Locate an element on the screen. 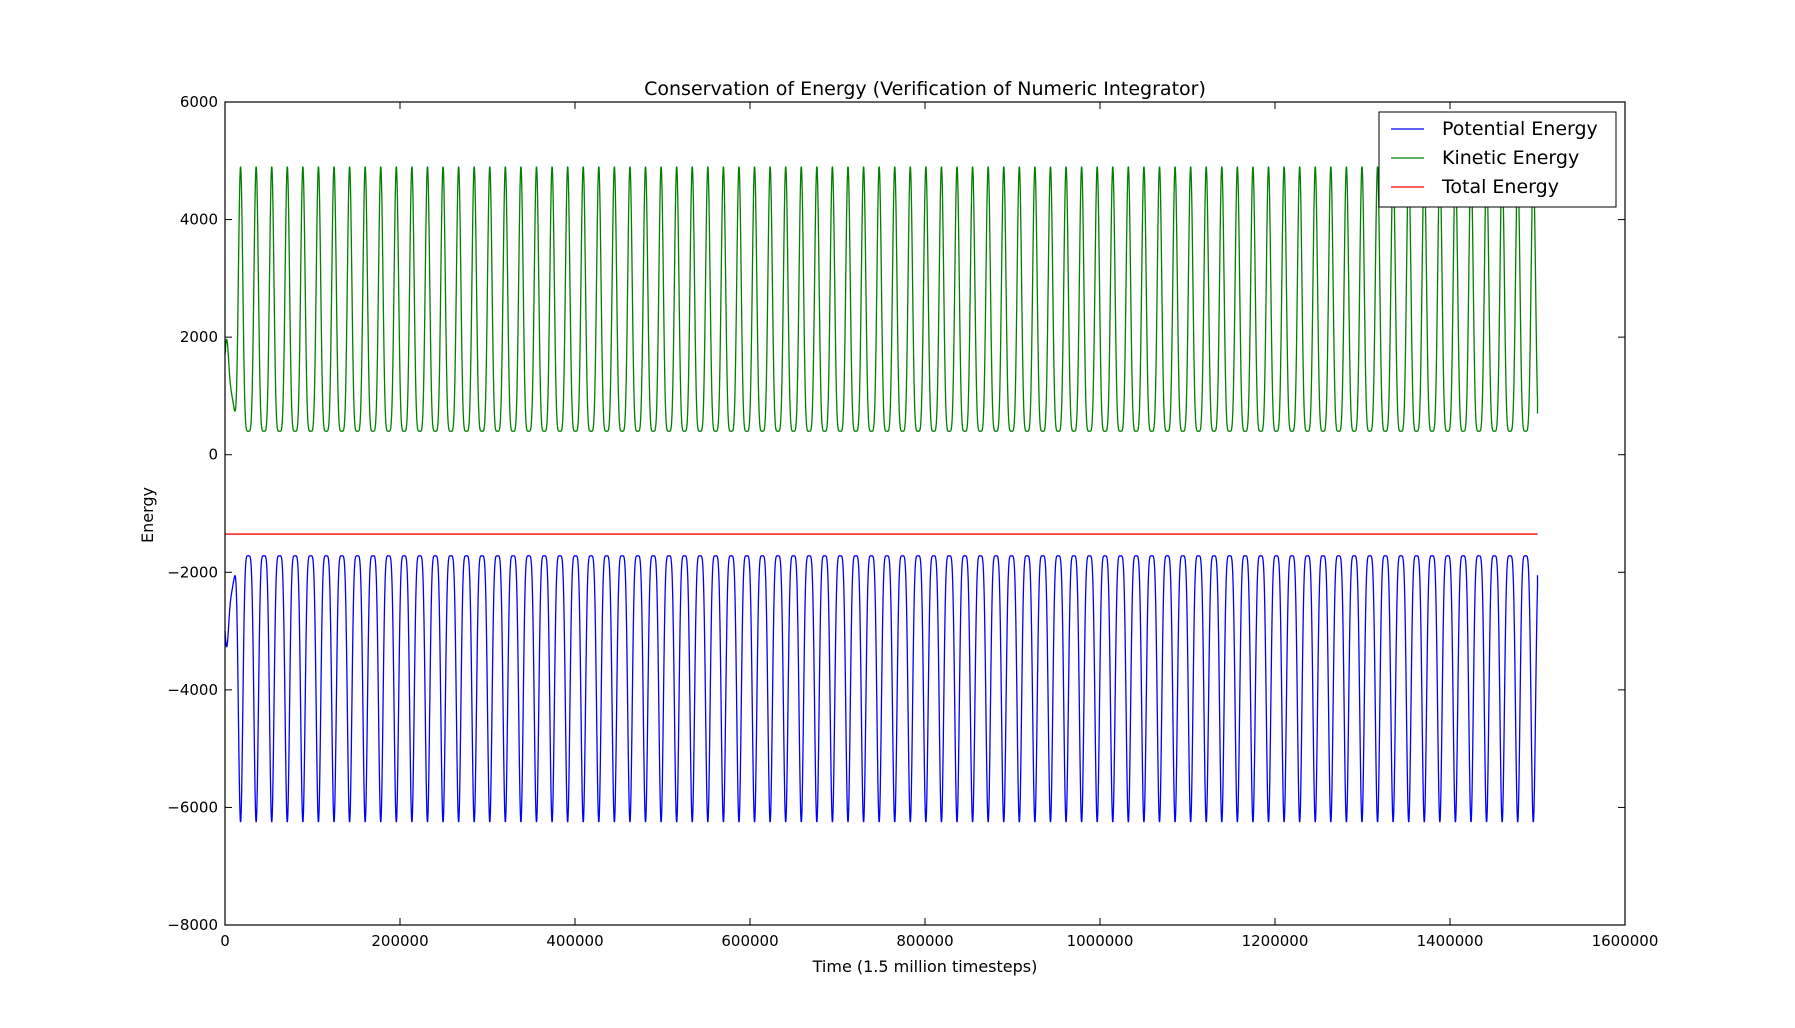 This screenshot has height=1028, width=1795. y-tick-label: 4000 is located at coordinates (199, 220).